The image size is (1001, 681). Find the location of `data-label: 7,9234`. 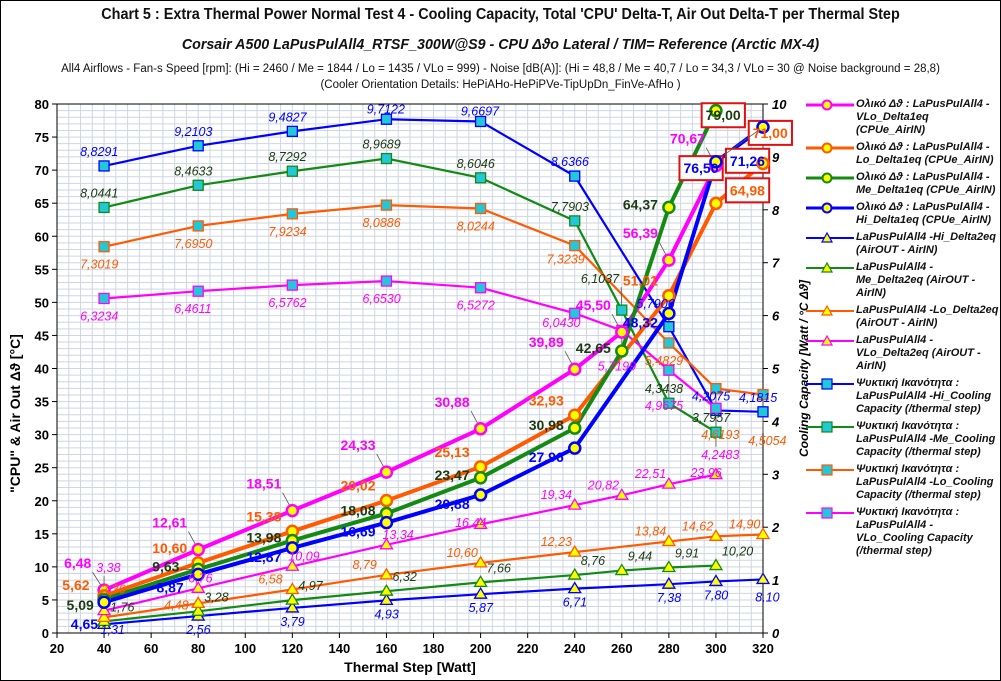

data-label: 7,9234 is located at coordinates (287, 232).